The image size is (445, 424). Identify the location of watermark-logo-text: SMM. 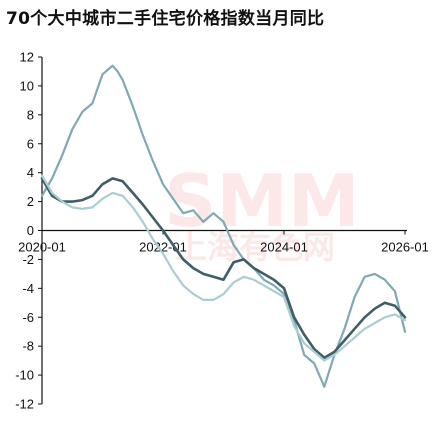
(261, 201).